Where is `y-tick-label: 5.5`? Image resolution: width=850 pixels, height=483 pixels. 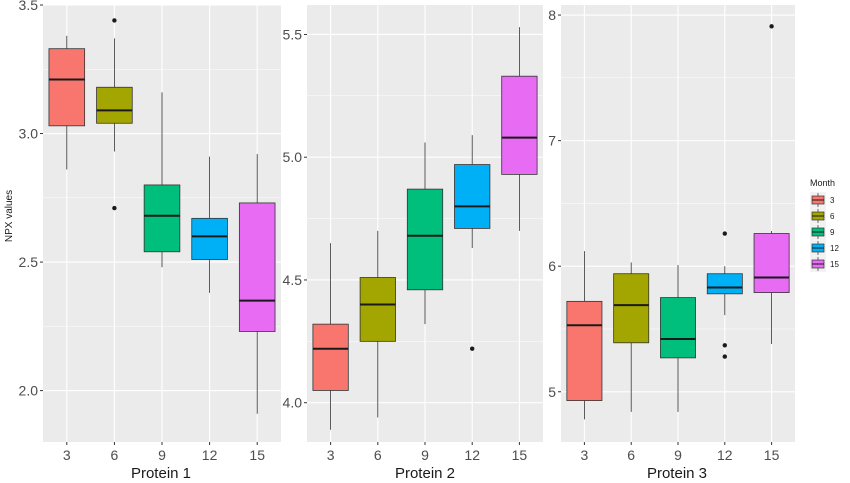
y-tick-label: 5.5 is located at coordinates (293, 34).